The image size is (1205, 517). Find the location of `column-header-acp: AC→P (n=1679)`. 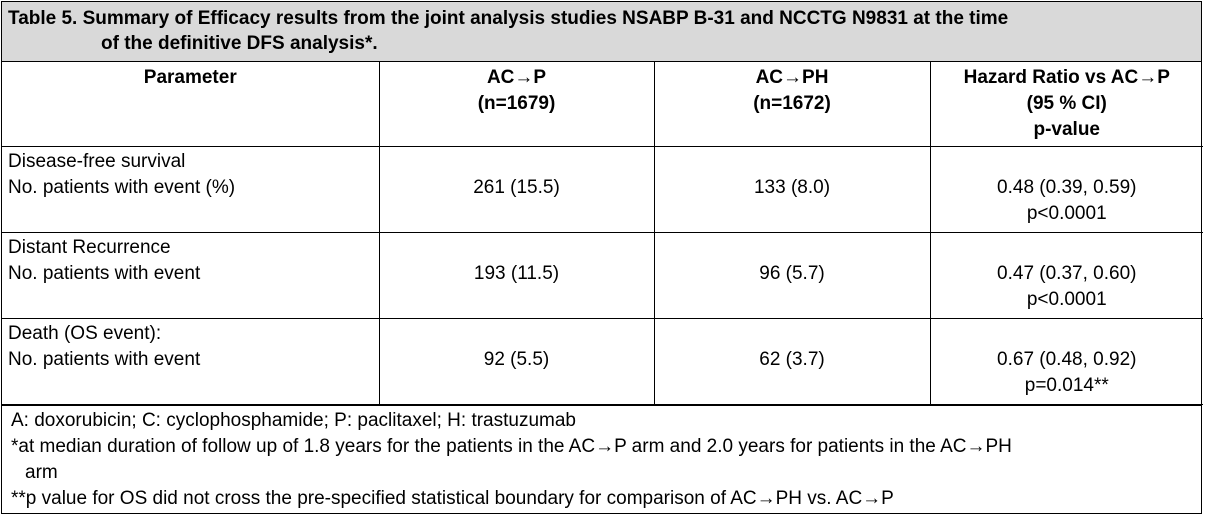

column-header-acp: AC→P (n=1679) is located at coordinates (516, 104).